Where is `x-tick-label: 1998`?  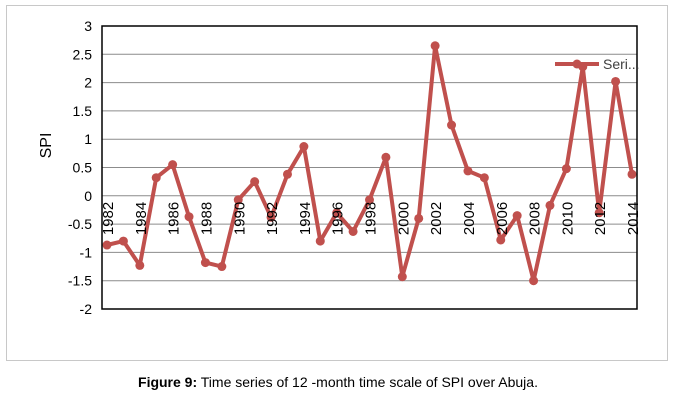
x-tick-label: 1998 is located at coordinates (371, 218).